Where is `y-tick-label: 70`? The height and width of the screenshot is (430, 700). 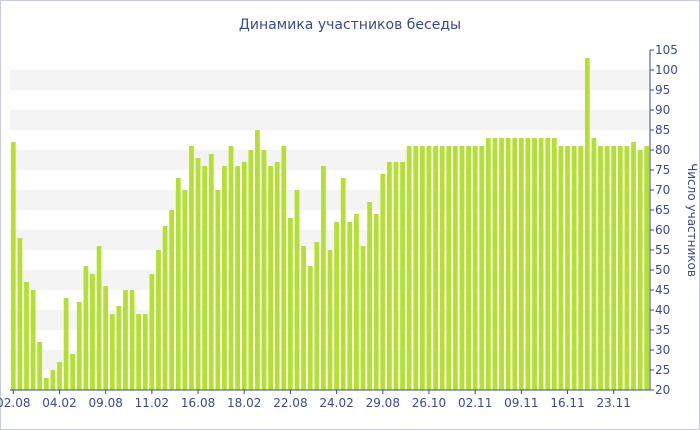 y-tick-label: 70 is located at coordinates (662, 190).